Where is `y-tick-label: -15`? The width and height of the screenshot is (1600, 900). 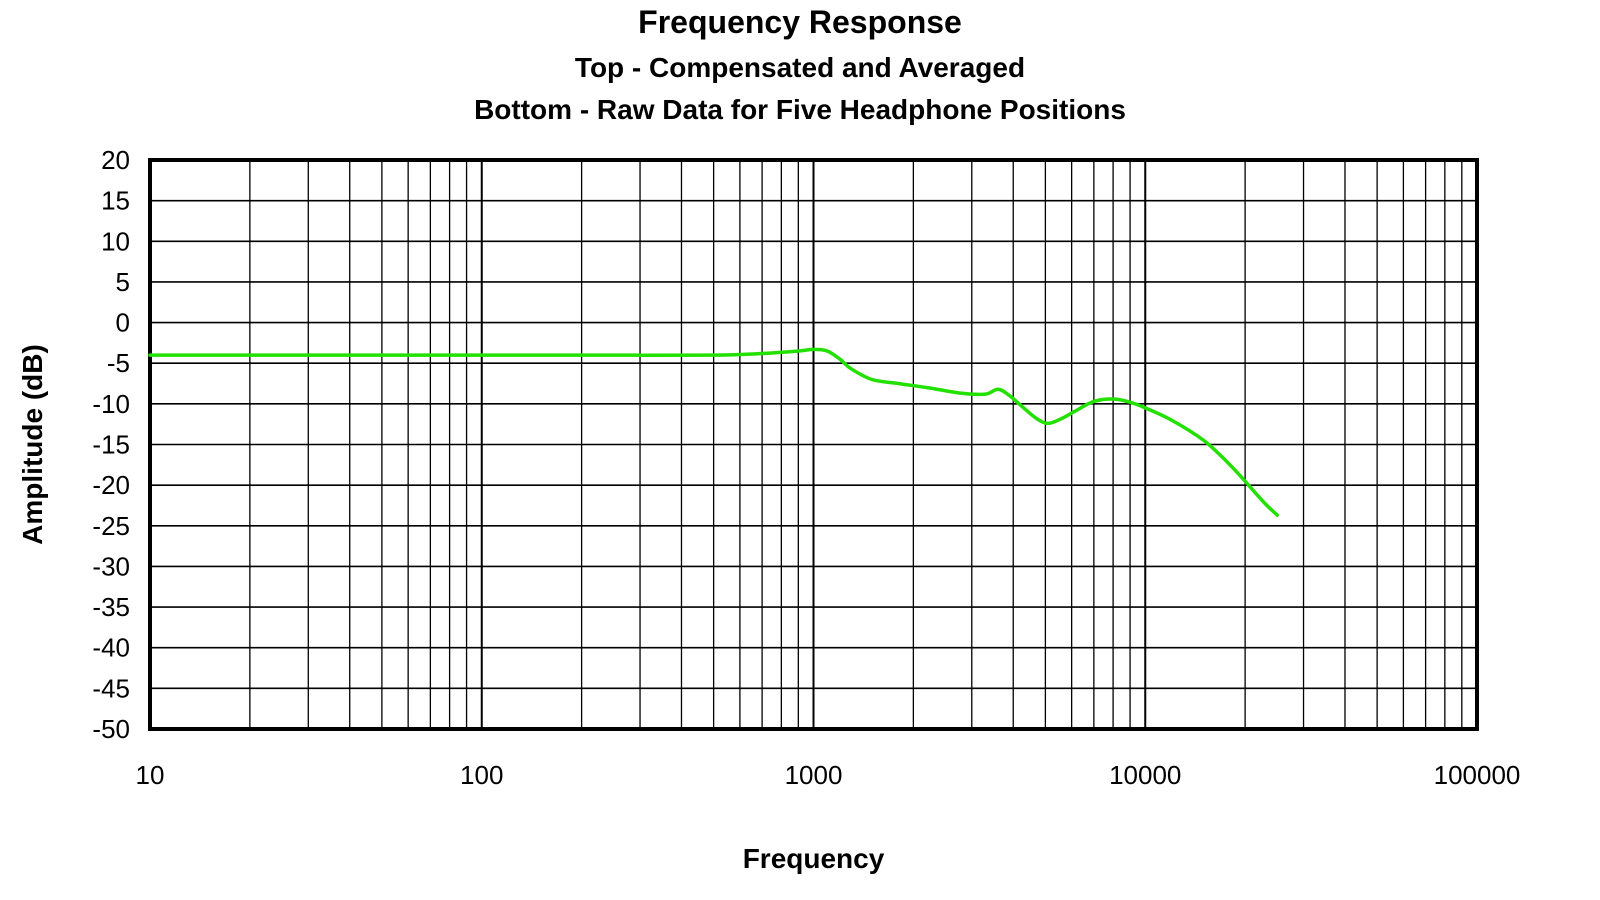 y-tick-label: -15 is located at coordinates (111, 445).